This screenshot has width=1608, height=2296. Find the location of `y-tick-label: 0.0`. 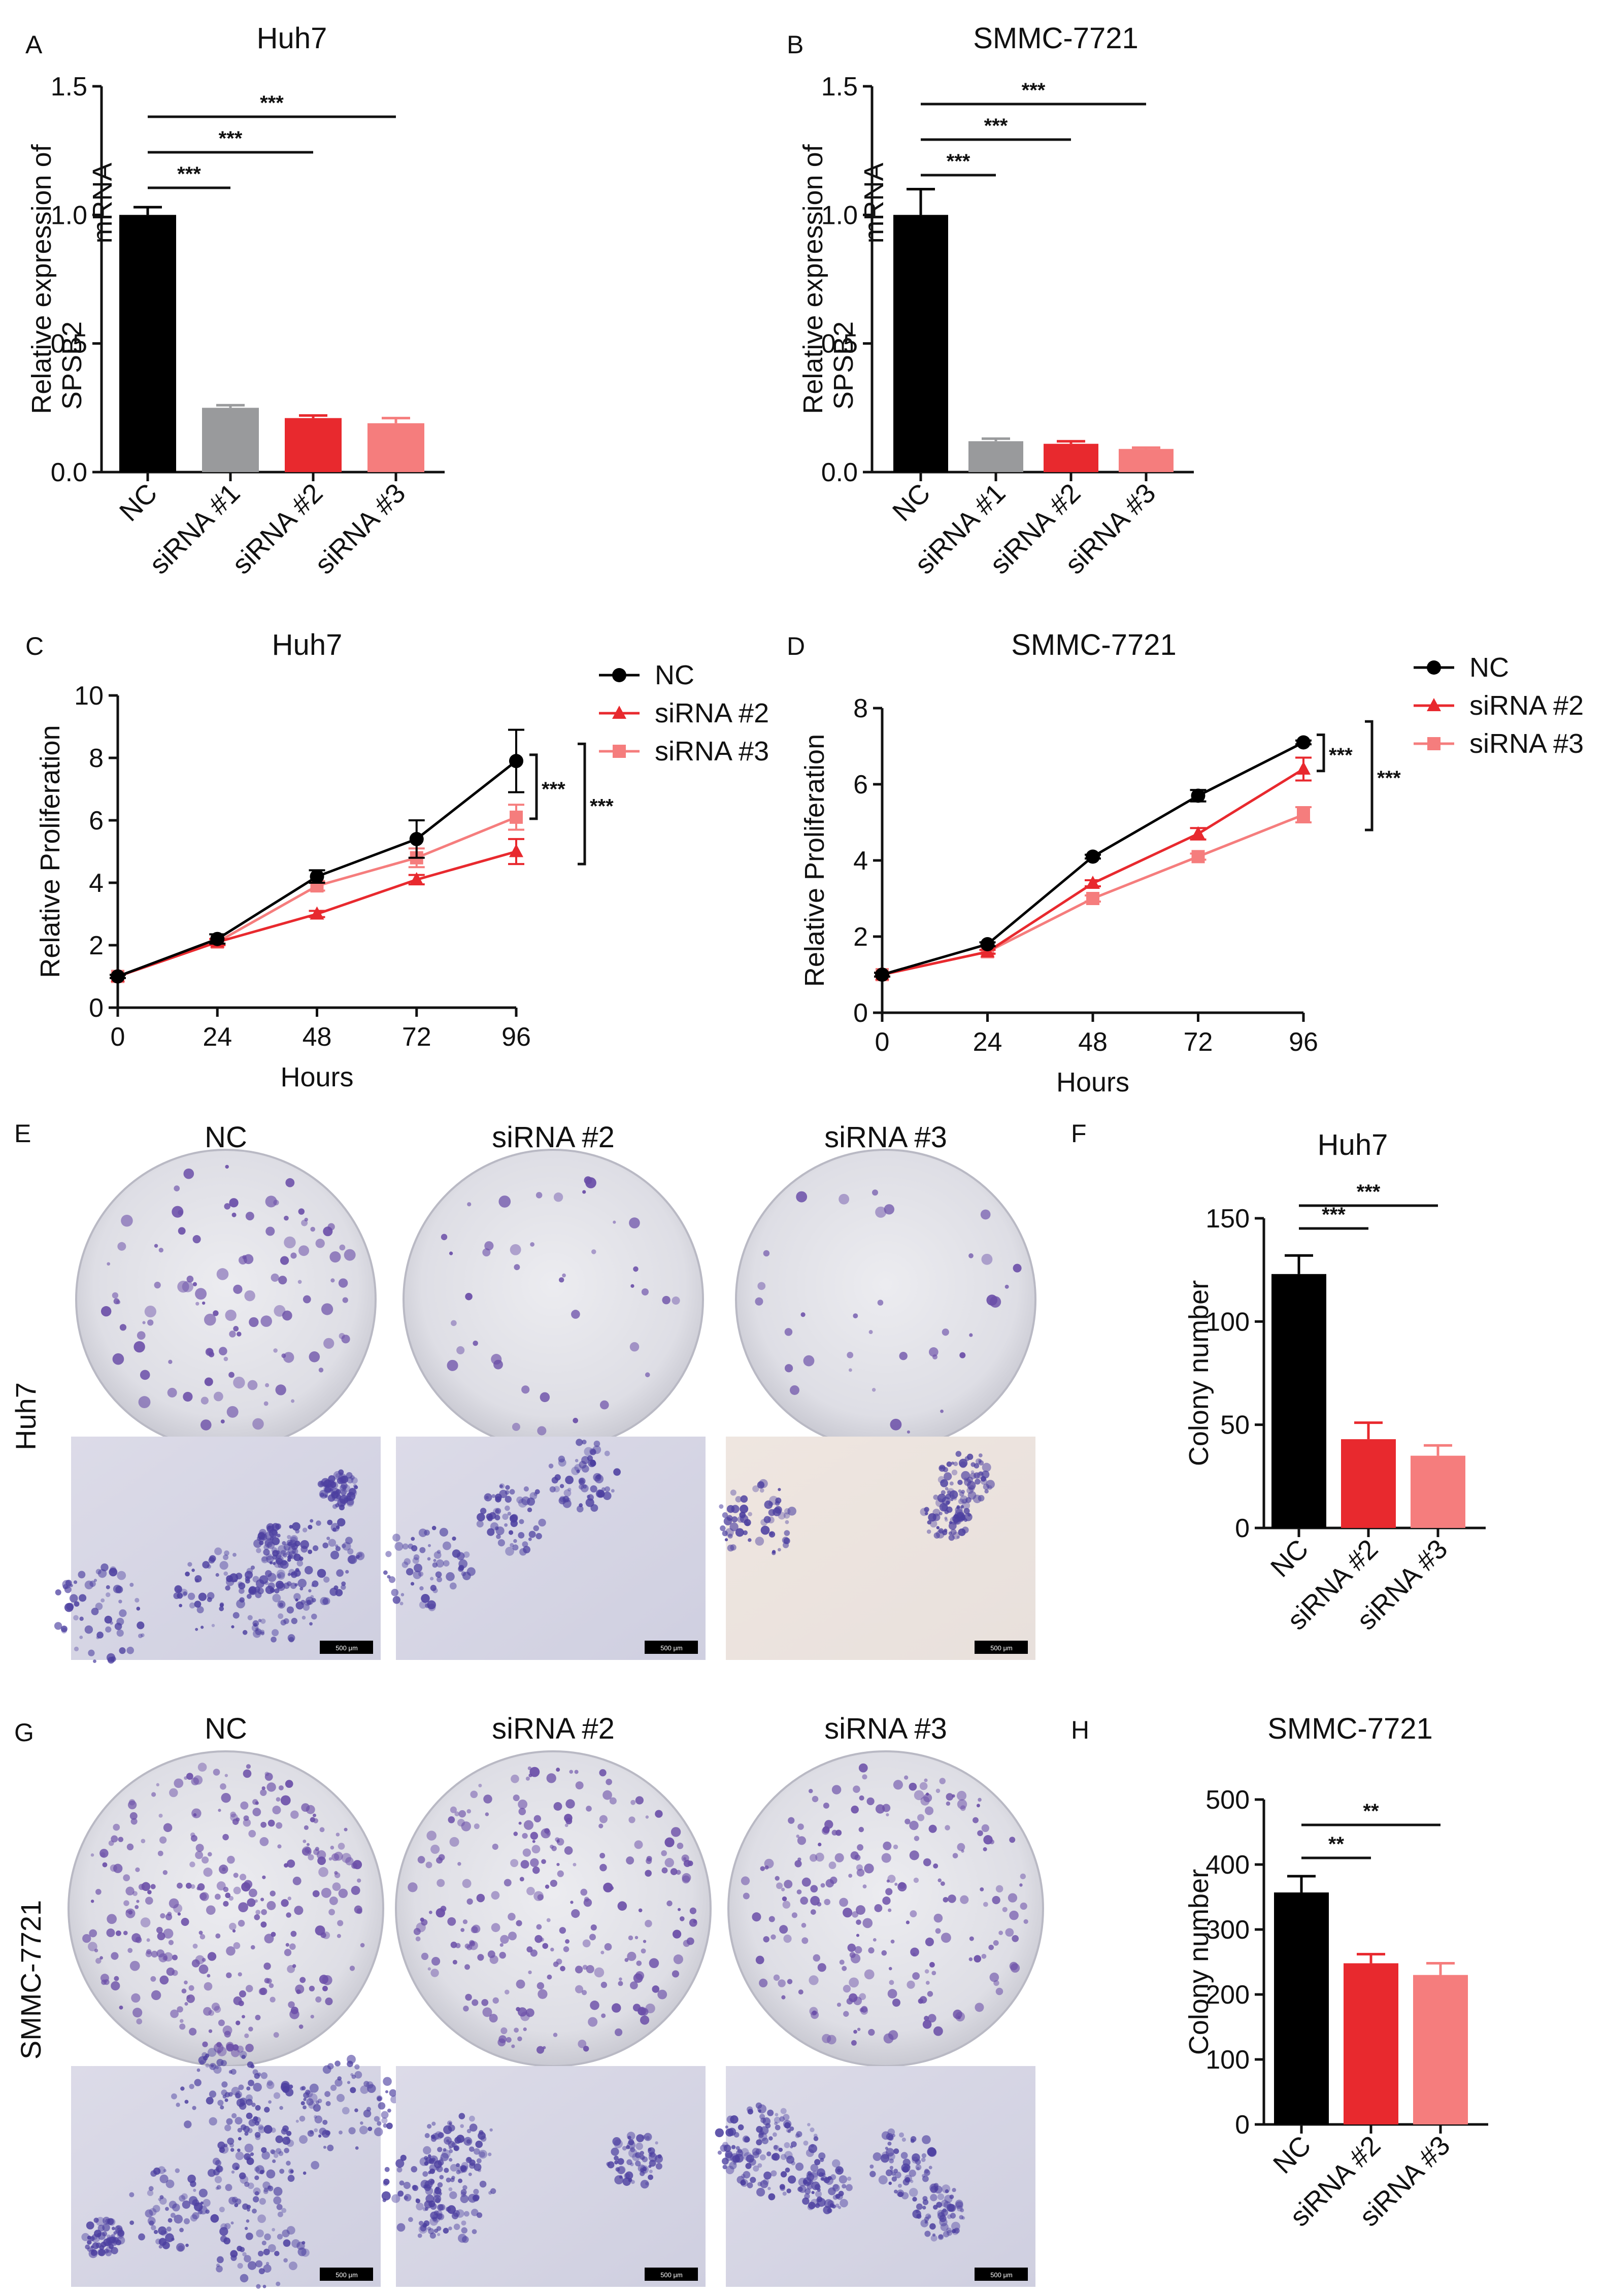

y-tick-label: 0.0 is located at coordinates (69, 472).